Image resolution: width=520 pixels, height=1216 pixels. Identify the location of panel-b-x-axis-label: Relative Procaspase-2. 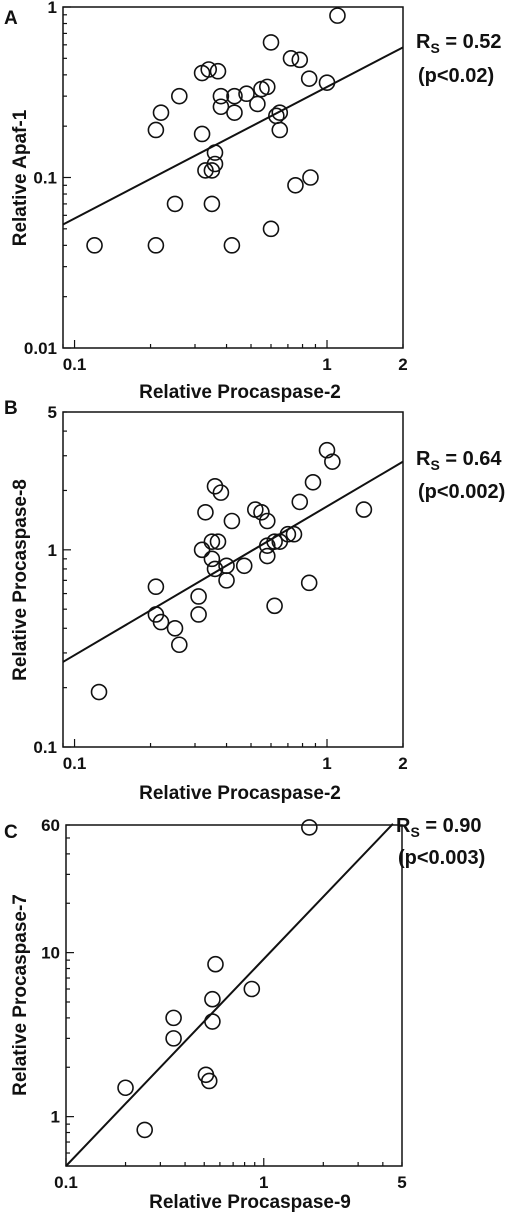
(240, 793).